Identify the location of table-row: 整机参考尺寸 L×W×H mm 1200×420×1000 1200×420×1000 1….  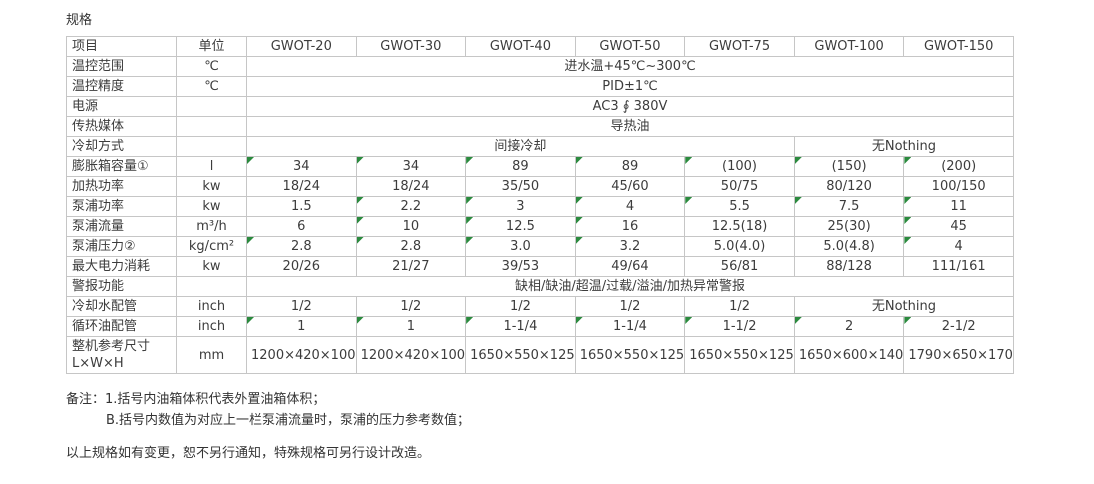
(540, 355).